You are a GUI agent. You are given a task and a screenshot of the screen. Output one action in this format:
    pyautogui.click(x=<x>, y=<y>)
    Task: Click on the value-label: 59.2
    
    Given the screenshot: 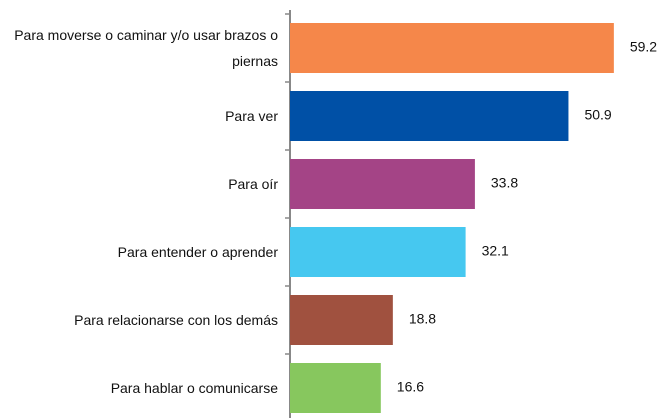 What is the action you would take?
    pyautogui.click(x=643, y=47)
    